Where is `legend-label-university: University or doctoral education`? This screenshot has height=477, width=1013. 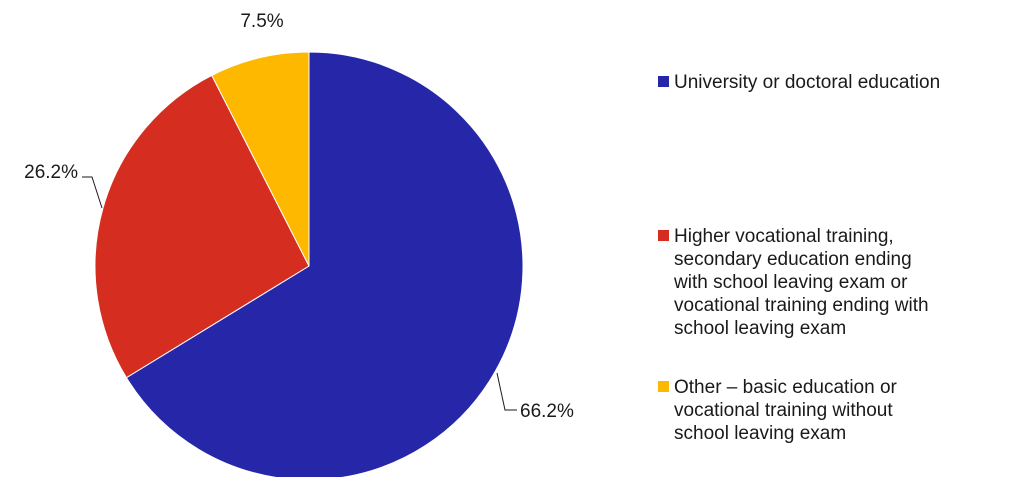 legend-label-university: University or doctoral education is located at coordinates (807, 82).